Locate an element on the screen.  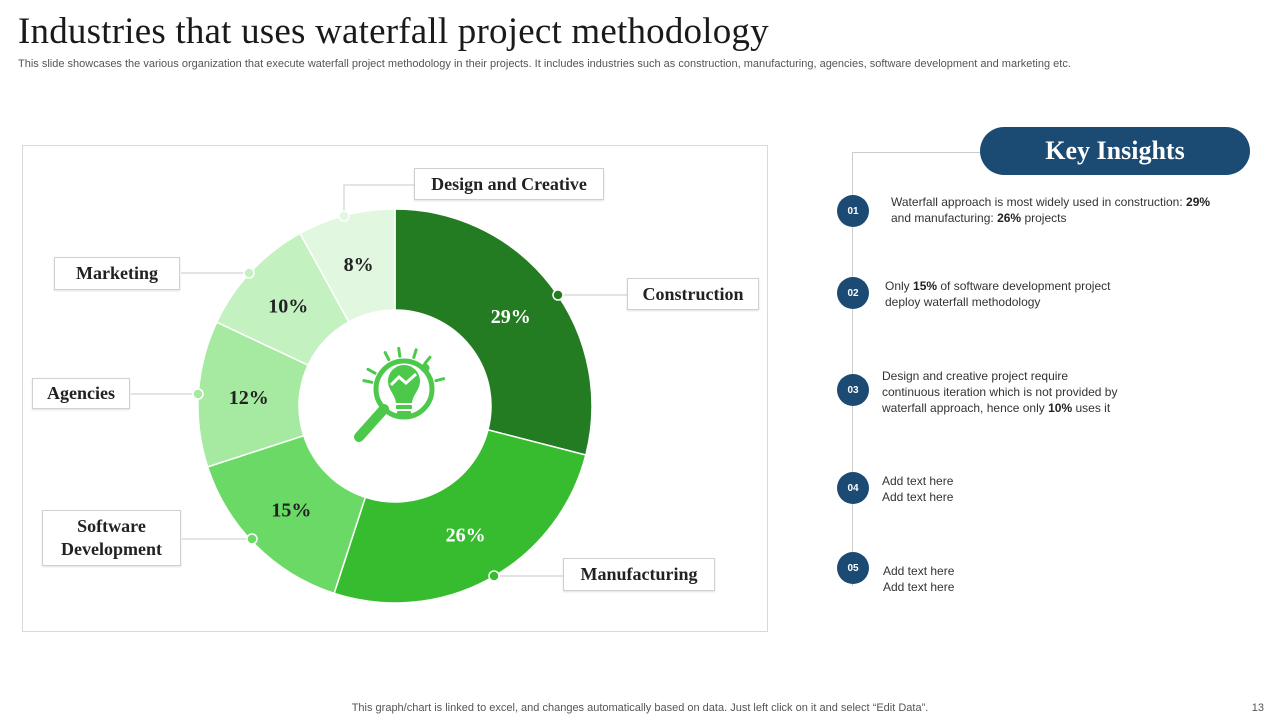
data-label-software-development: 15% is located at coordinates (291, 511).